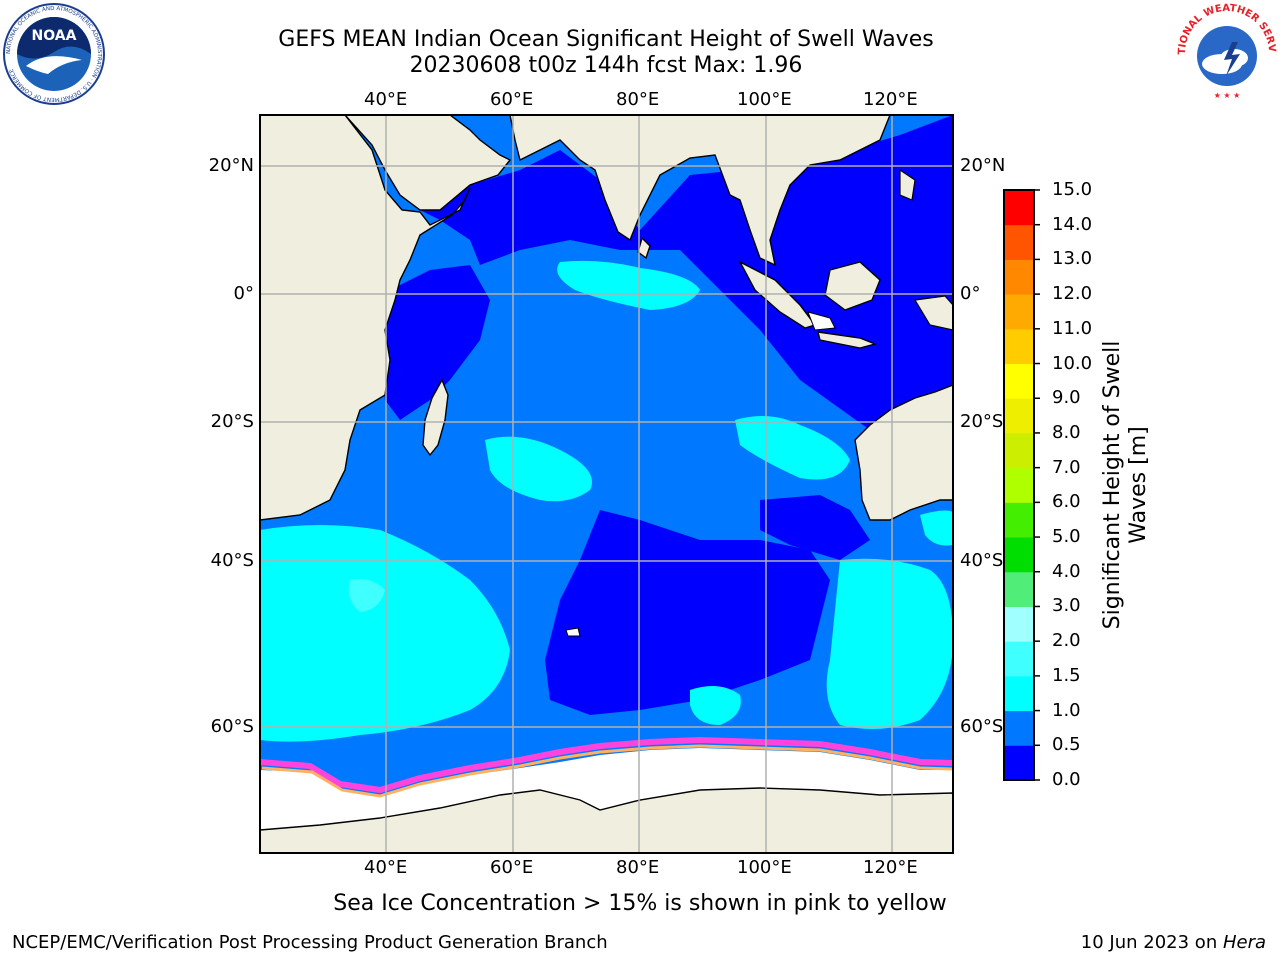 The image size is (1280, 960). I want to click on colorbar-tick-label: 10.0, so click(1072, 363).